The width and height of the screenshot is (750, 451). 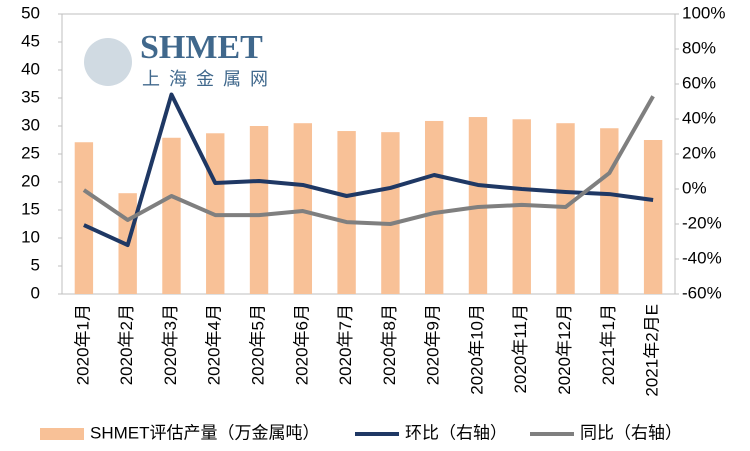 I want to click on y2-tick-label: 80%, so click(x=699, y=47).